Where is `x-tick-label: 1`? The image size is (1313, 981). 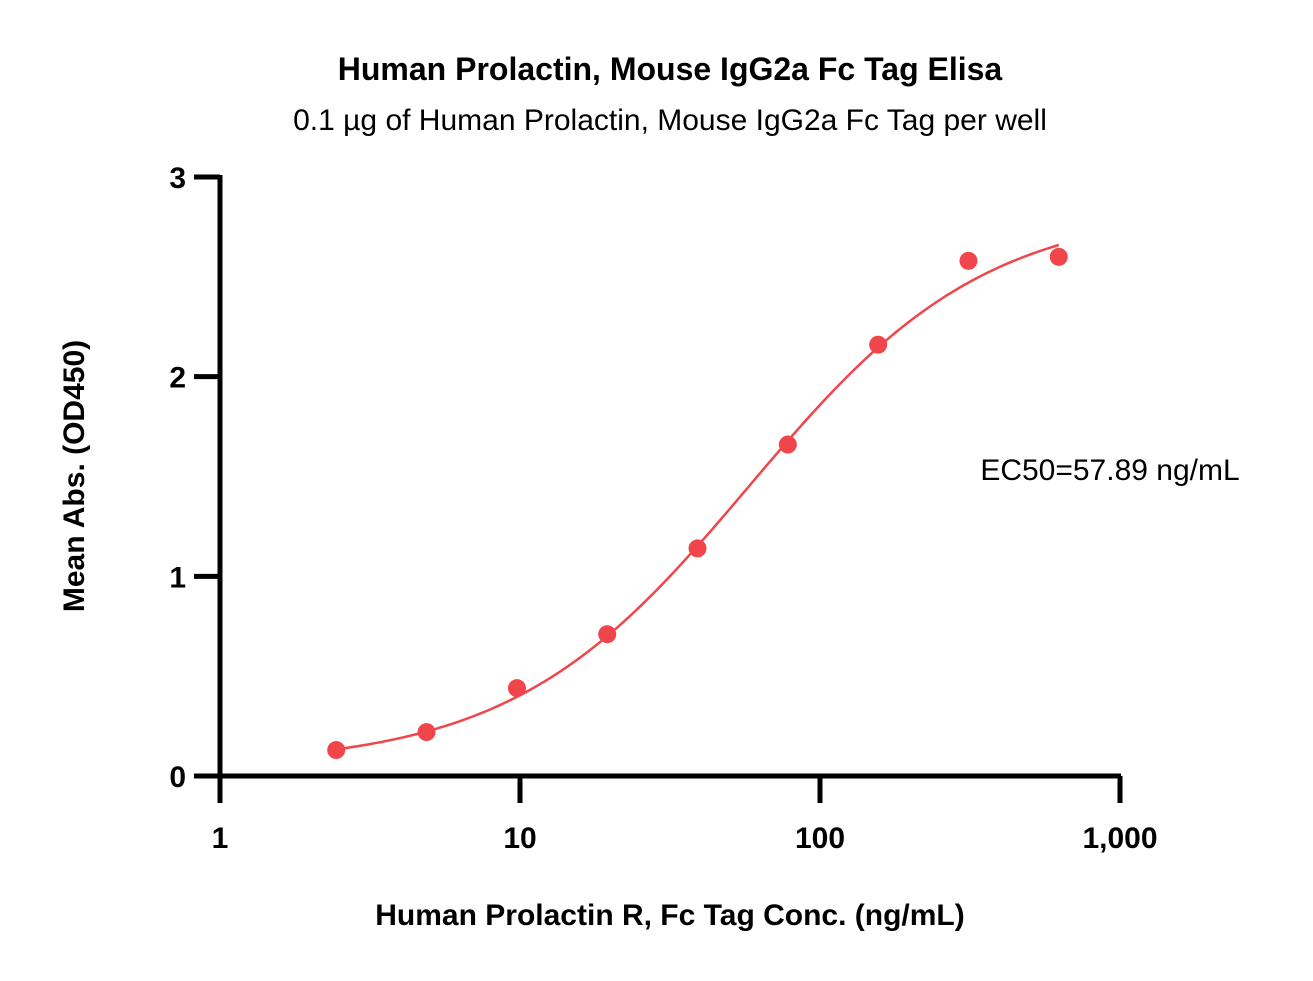
x-tick-label: 1 is located at coordinates (220, 838).